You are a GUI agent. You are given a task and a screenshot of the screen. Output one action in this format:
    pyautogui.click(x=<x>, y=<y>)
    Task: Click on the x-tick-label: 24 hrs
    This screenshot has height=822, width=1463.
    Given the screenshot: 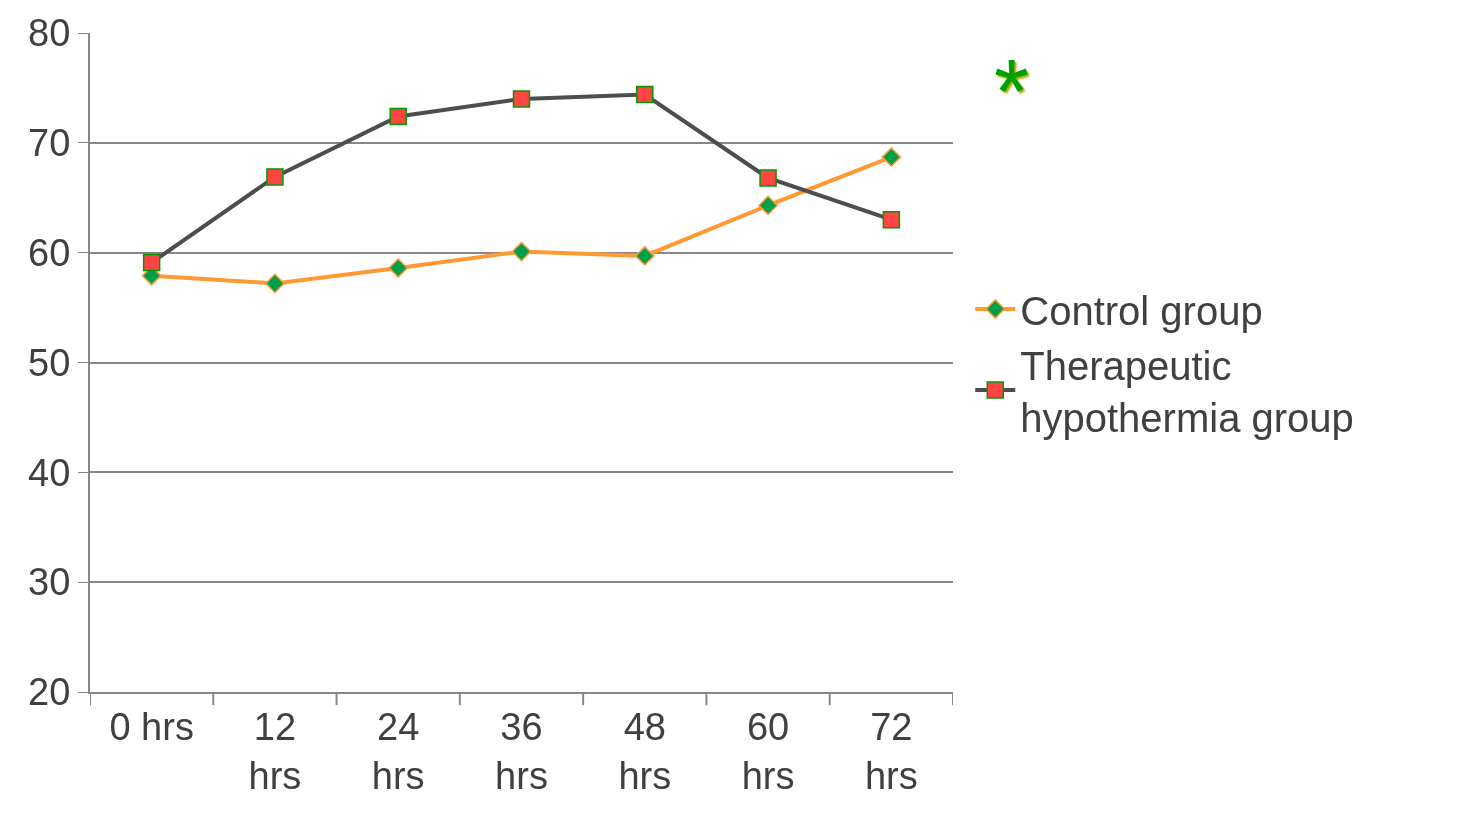 What is the action you would take?
    pyautogui.click(x=398, y=751)
    